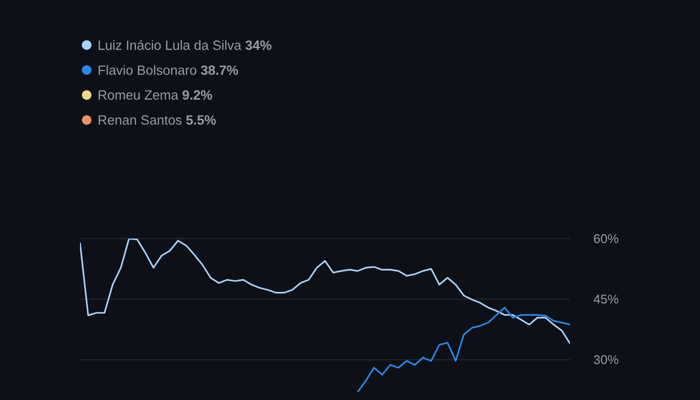 The height and width of the screenshot is (400, 700). I want to click on y-tick-label: 30%, so click(606, 359).